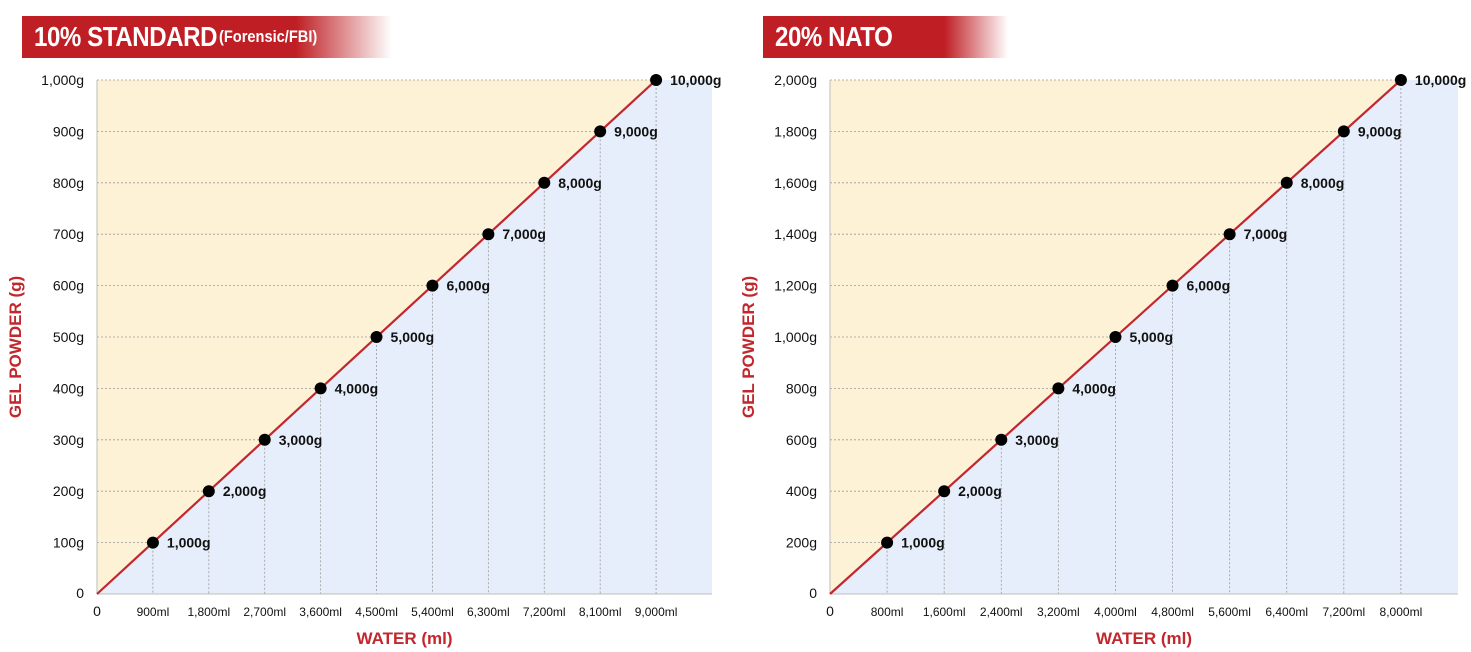 The width and height of the screenshot is (1471, 652). I want to click on x-tick-label: 800ml, so click(887, 612).